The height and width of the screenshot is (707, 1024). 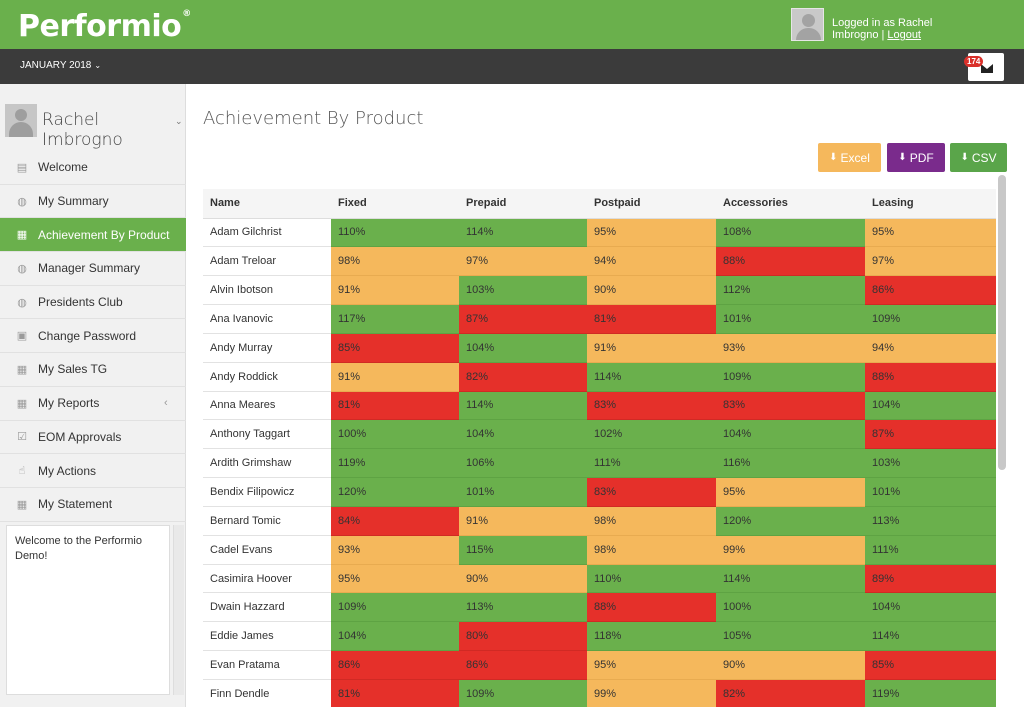 I want to click on table-row: Adam Gilchrist 110% 114% 95% 108% 95%, so click(x=599, y=233).